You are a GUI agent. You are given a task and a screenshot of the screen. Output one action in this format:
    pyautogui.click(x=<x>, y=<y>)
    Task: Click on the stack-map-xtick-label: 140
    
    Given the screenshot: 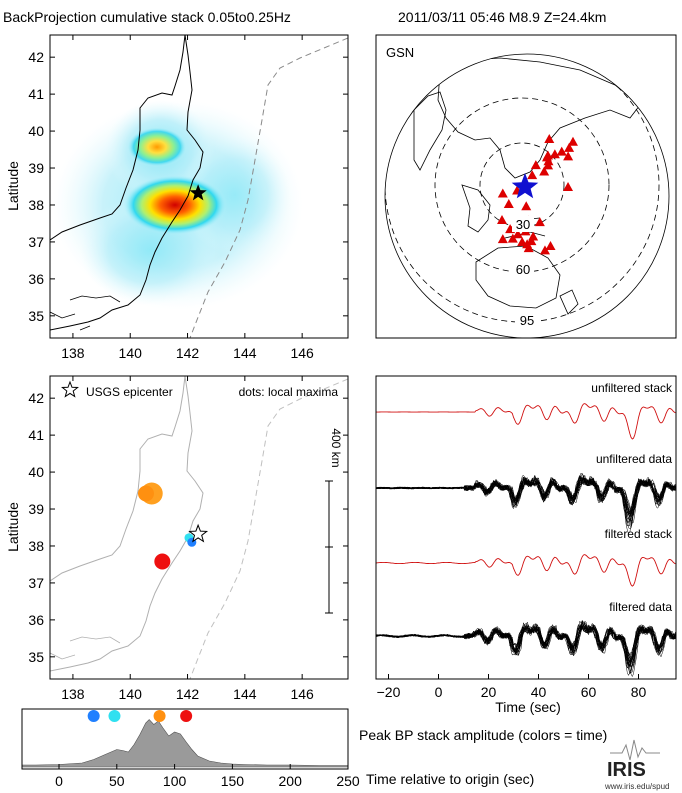 What is the action you would take?
    pyautogui.click(x=131, y=353)
    